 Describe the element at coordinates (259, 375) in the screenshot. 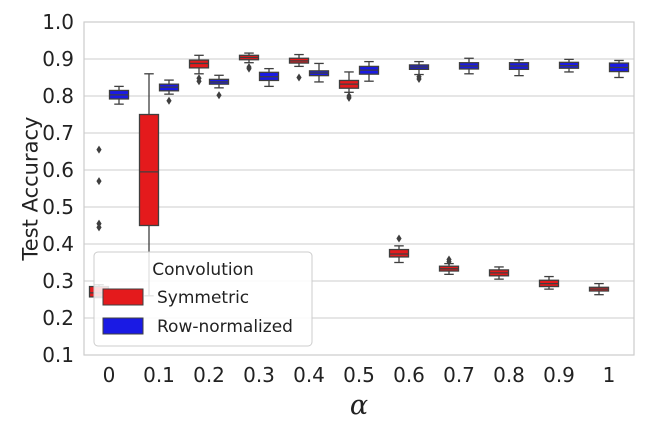

I see `x-tick-label: 0.3` at that location.